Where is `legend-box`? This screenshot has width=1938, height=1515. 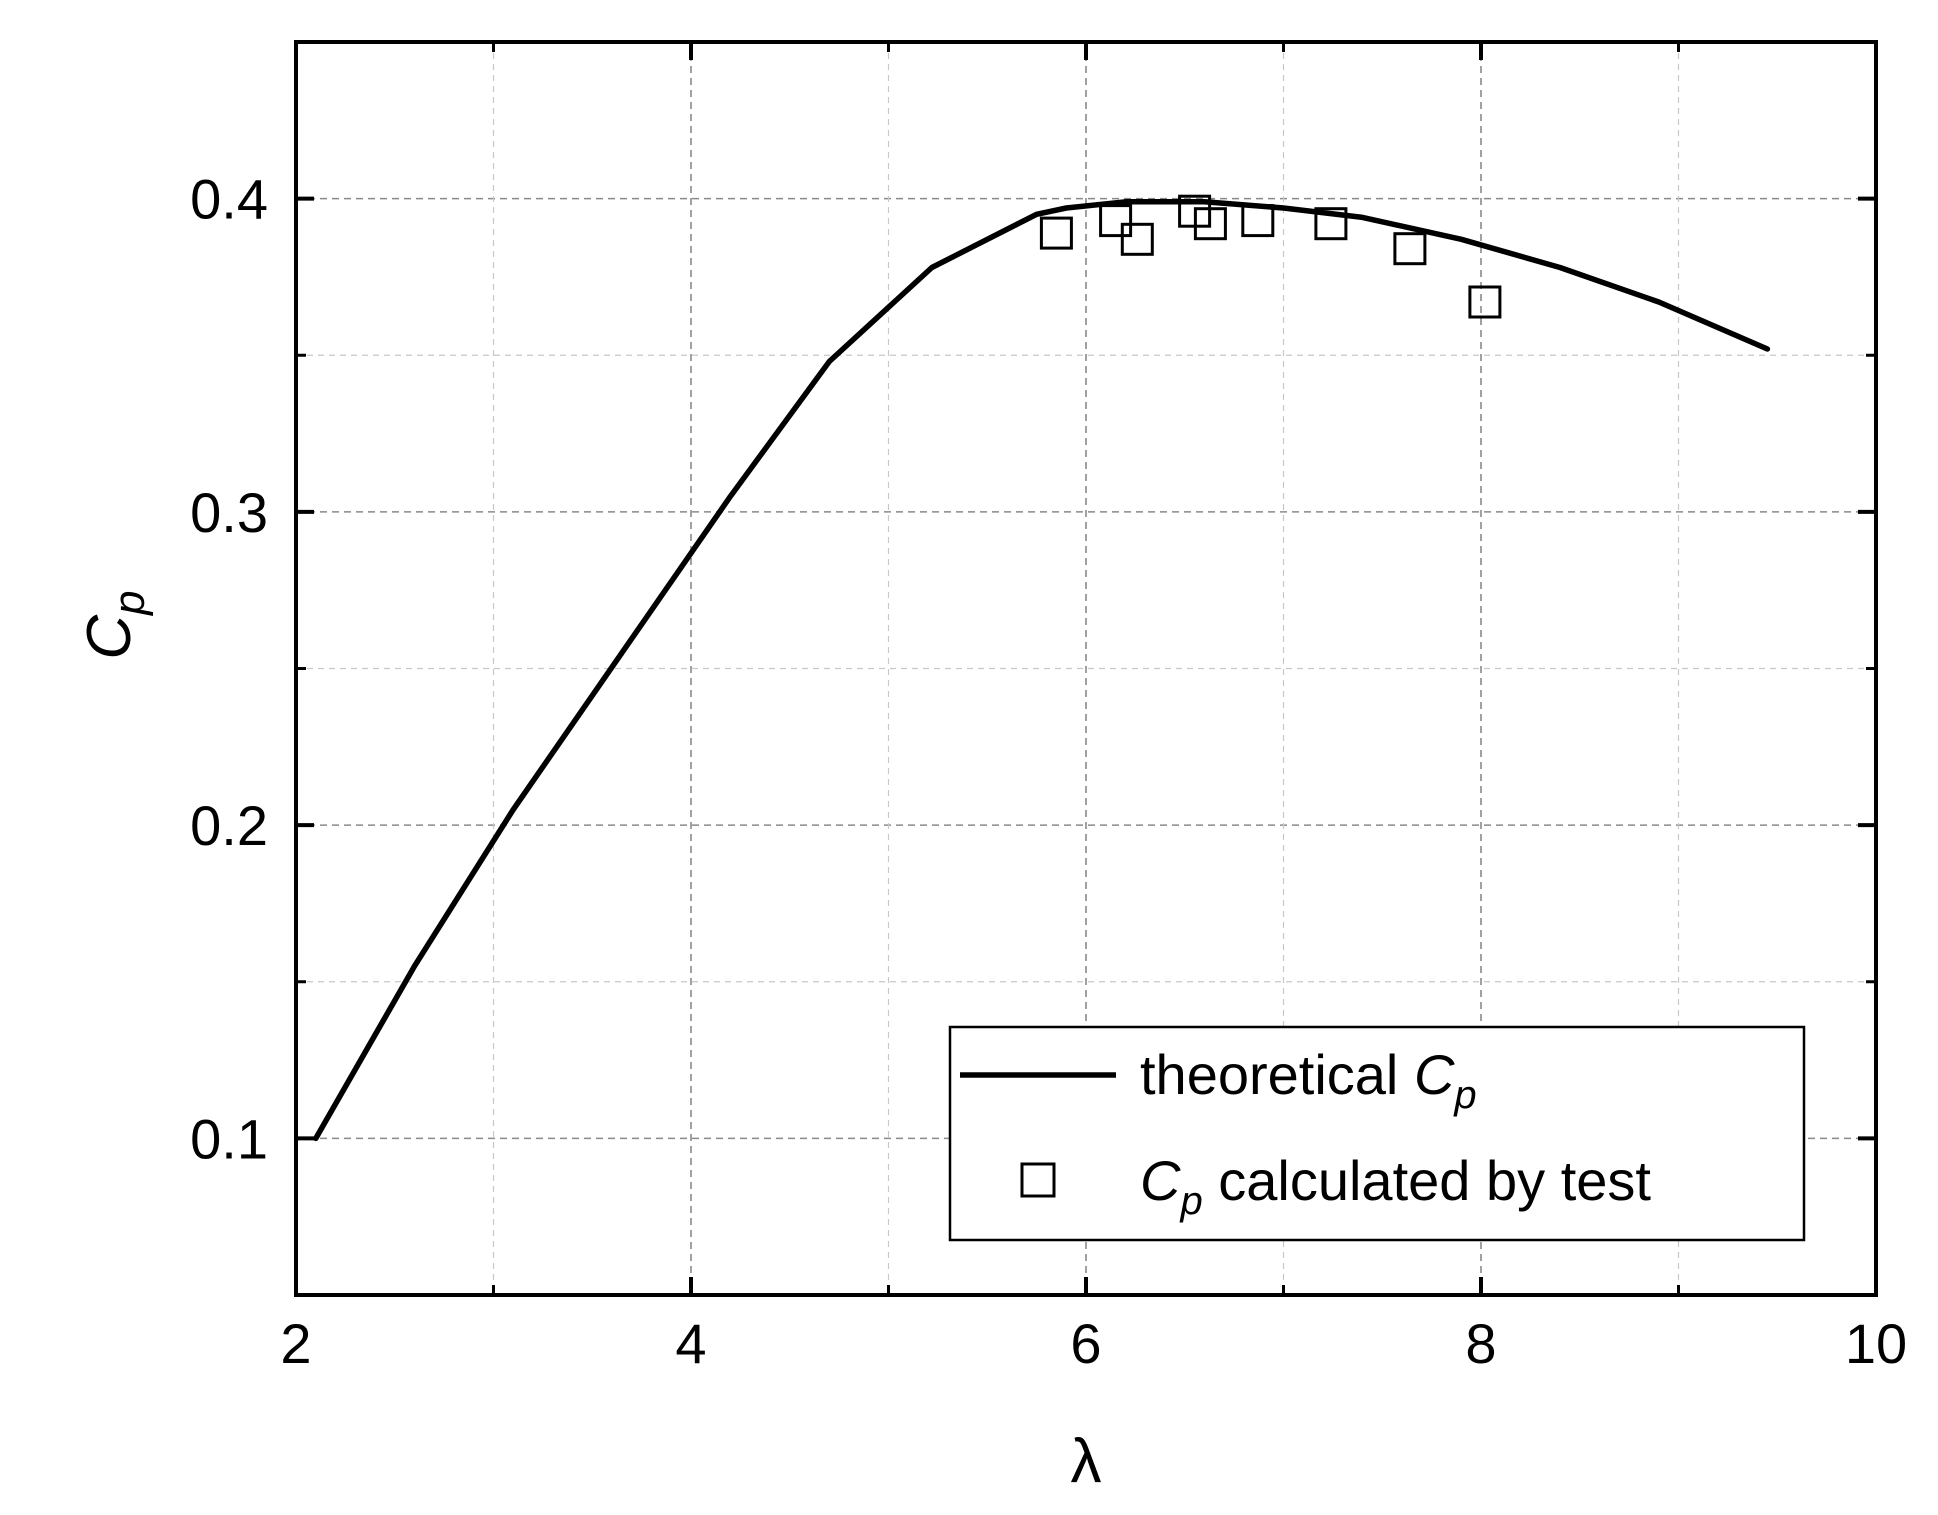 legend-box is located at coordinates (1377, 1133).